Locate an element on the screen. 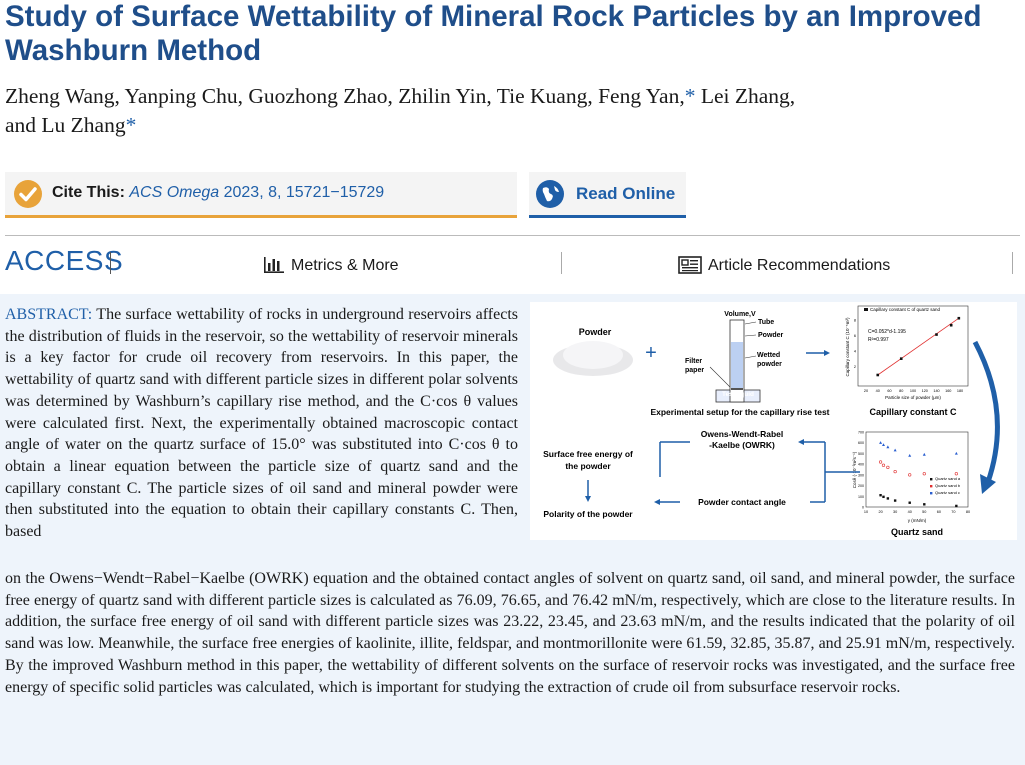 This screenshot has height=765, width=1025. chart1-points is located at coordinates (918, 346).